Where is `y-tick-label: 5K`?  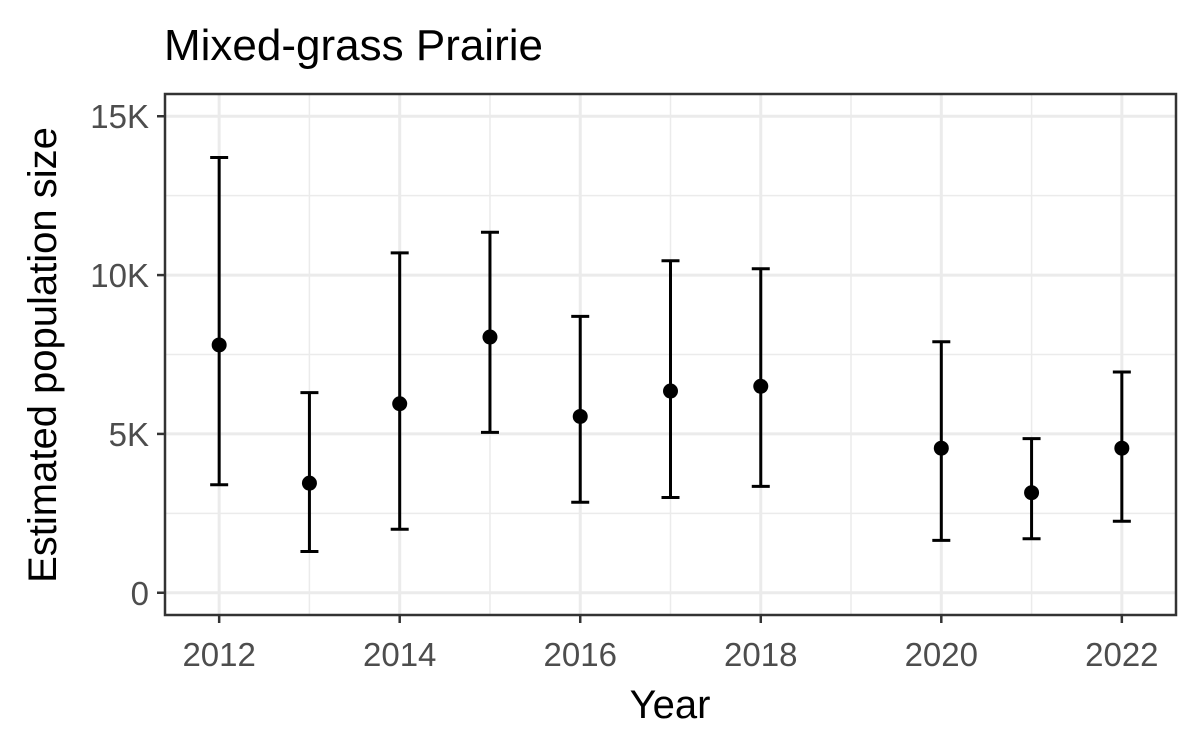
y-tick-label: 5K is located at coordinates (129, 434).